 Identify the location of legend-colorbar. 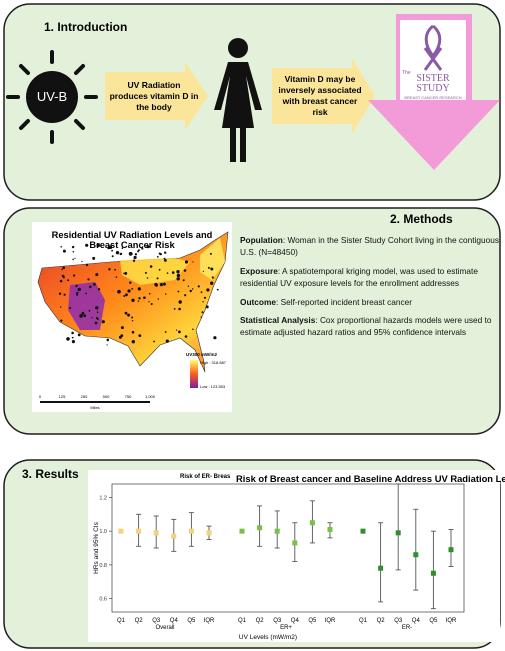
(194, 374).